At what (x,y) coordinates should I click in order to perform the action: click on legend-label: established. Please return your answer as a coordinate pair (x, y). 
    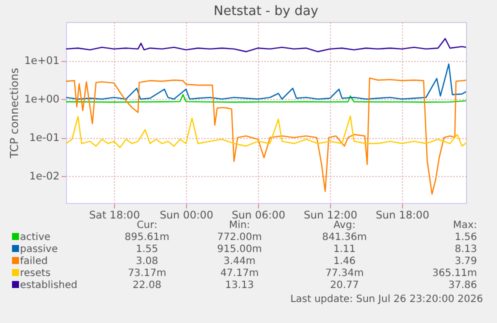
    Looking at the image, I should click on (48, 286).